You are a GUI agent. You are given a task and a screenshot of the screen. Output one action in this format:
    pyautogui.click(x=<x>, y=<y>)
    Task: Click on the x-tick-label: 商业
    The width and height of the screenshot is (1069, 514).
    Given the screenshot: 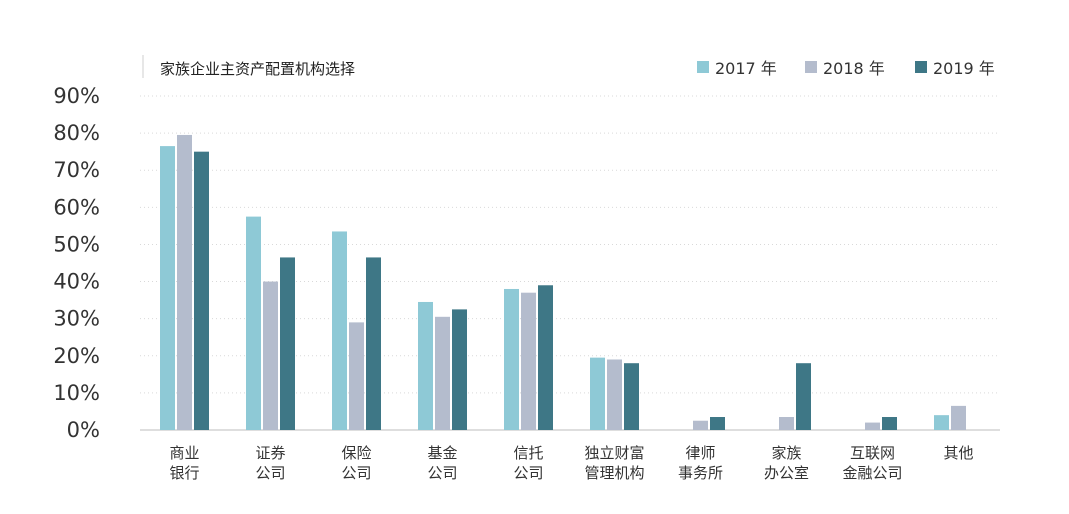 What is the action you would take?
    pyautogui.click(x=184, y=453)
    